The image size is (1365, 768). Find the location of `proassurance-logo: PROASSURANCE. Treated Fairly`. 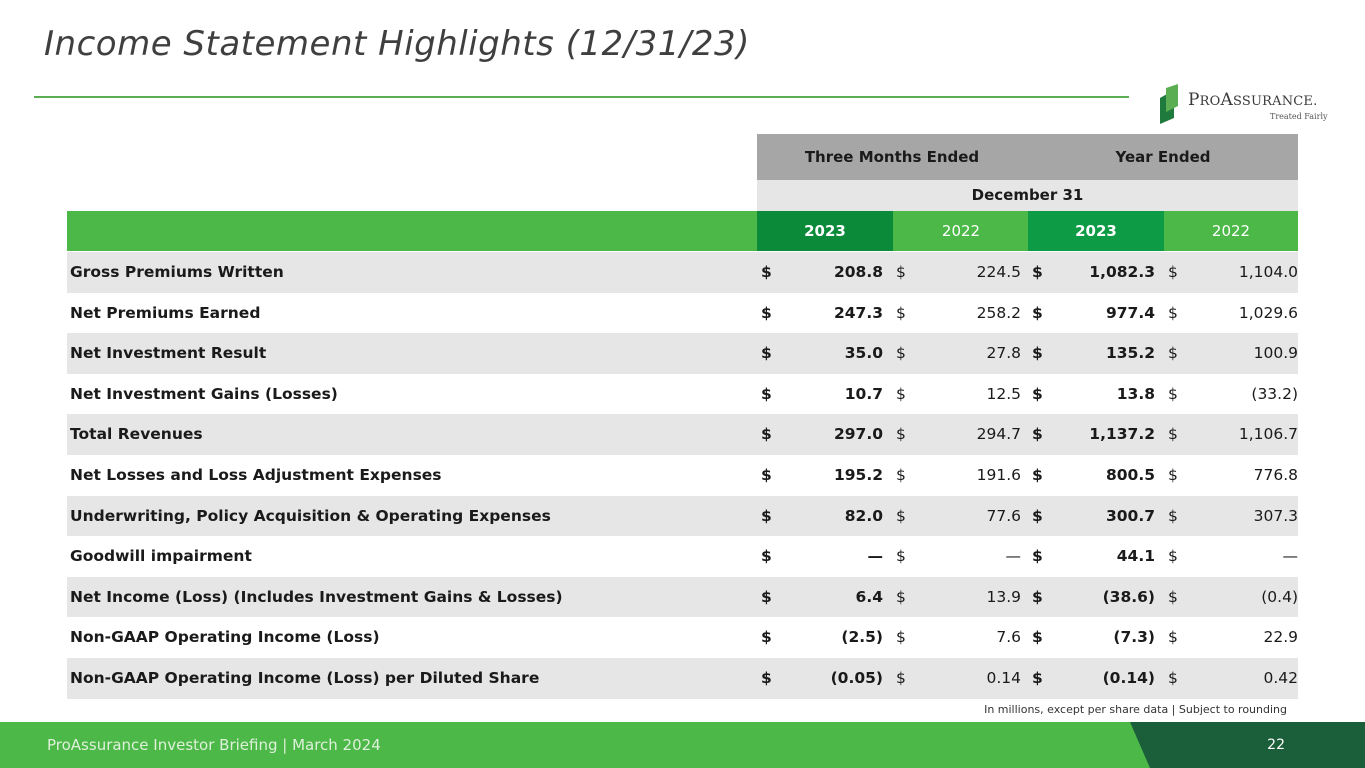

proassurance-logo: PROASSURANCE. Treated Fairly is located at coordinates (1246, 105).